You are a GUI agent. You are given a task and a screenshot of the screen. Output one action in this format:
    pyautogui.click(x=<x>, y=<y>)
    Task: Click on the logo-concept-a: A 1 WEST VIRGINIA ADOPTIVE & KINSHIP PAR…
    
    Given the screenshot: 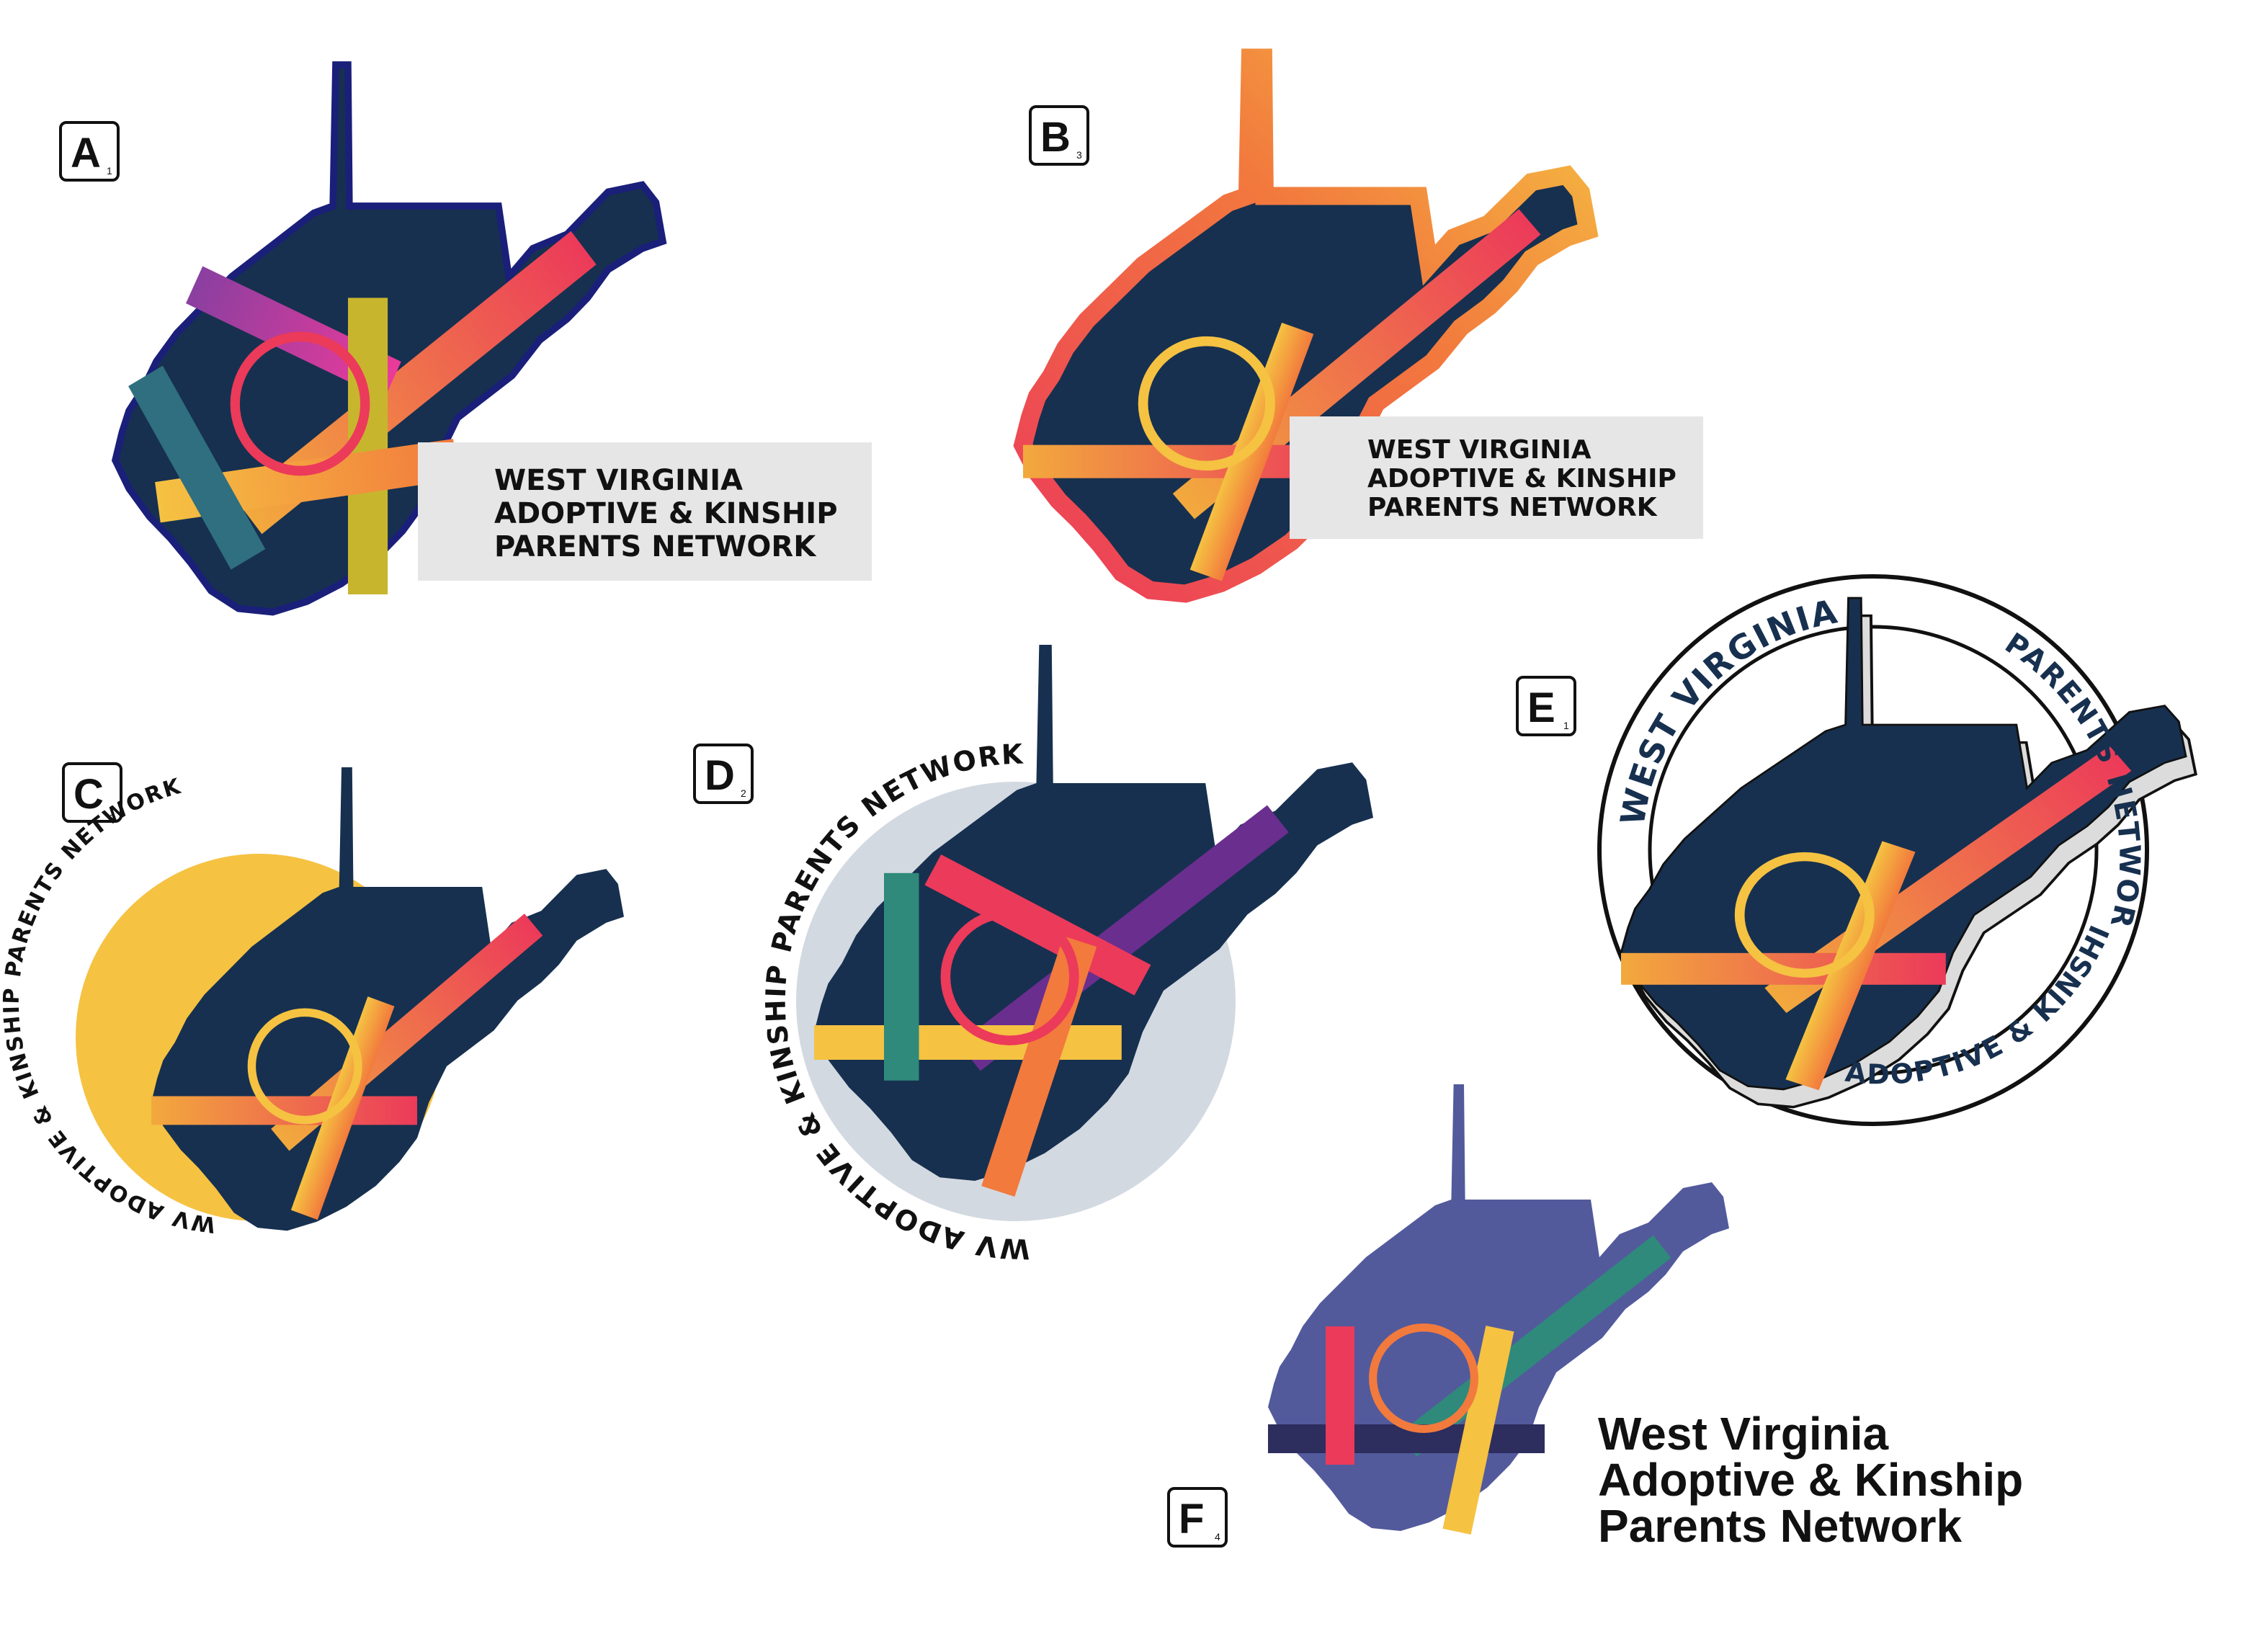 What is the action you would take?
    pyautogui.click(x=466, y=338)
    